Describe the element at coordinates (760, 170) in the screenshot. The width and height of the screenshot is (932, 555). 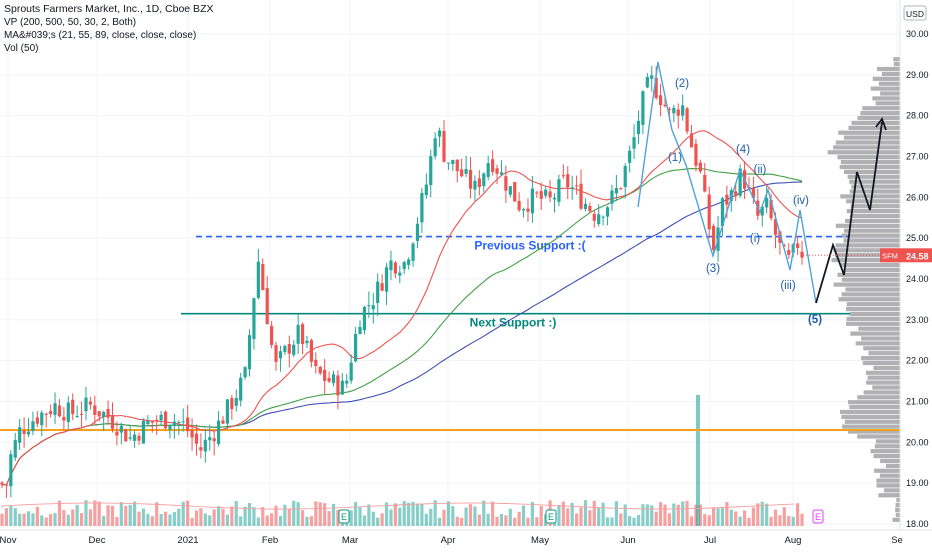
I see `wave-label: (ii)` at that location.